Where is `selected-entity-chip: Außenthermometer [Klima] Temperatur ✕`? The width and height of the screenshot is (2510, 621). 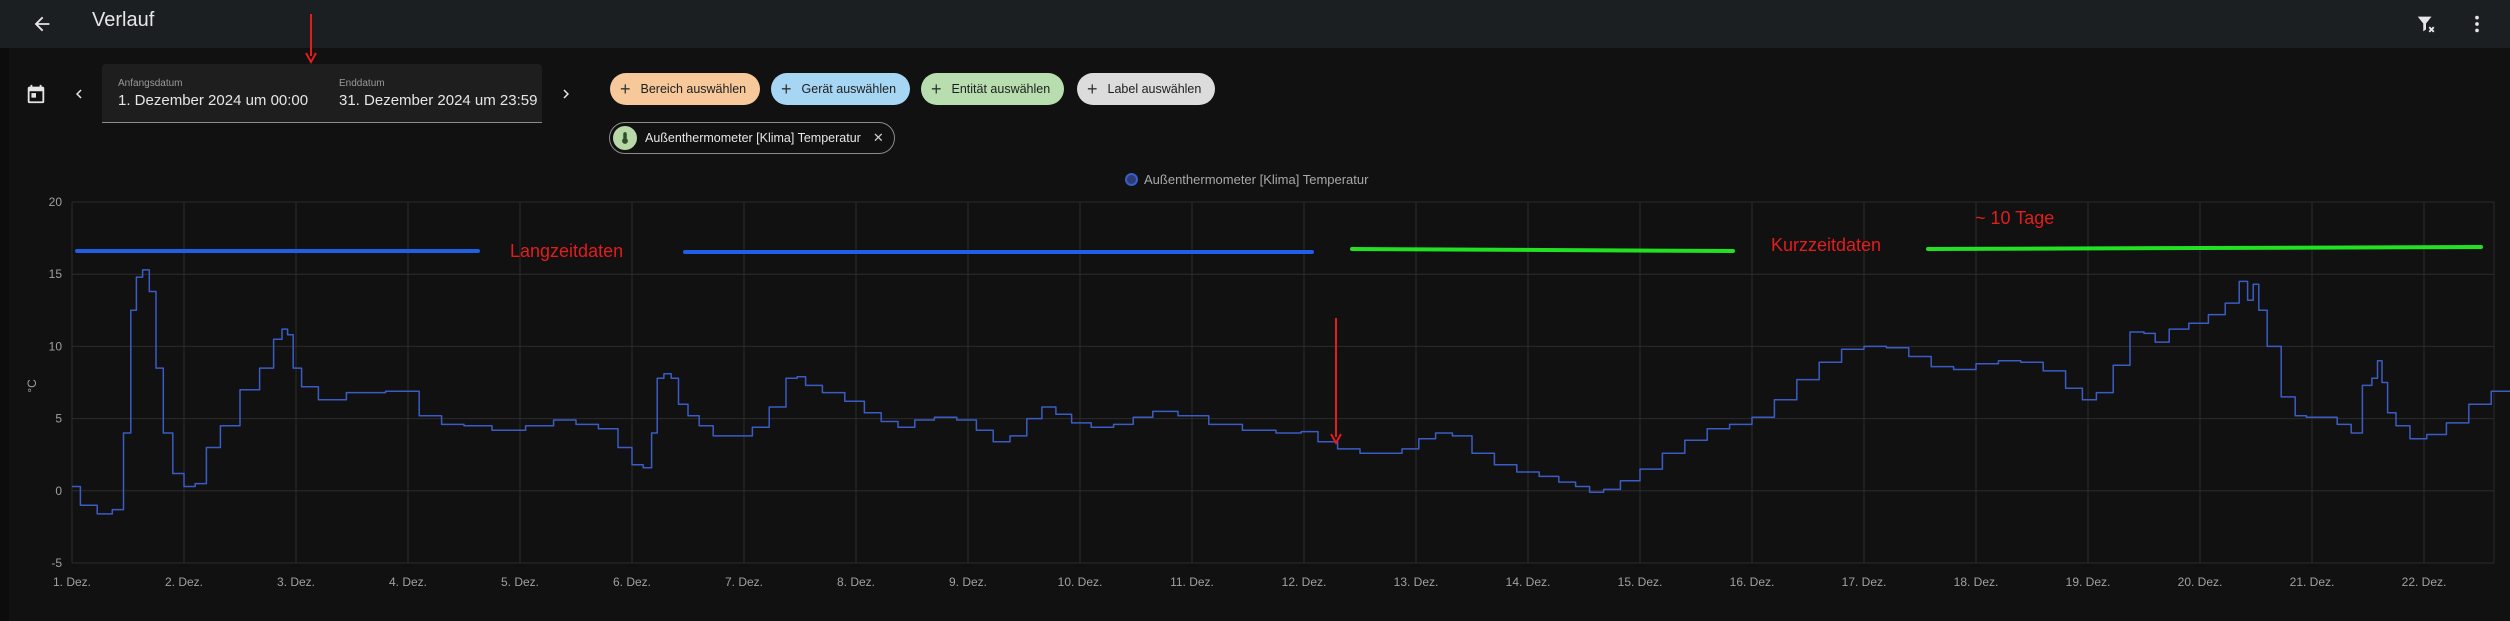
selected-entity-chip: Außenthermometer [Klima] Temperatur ✕ is located at coordinates (752, 138).